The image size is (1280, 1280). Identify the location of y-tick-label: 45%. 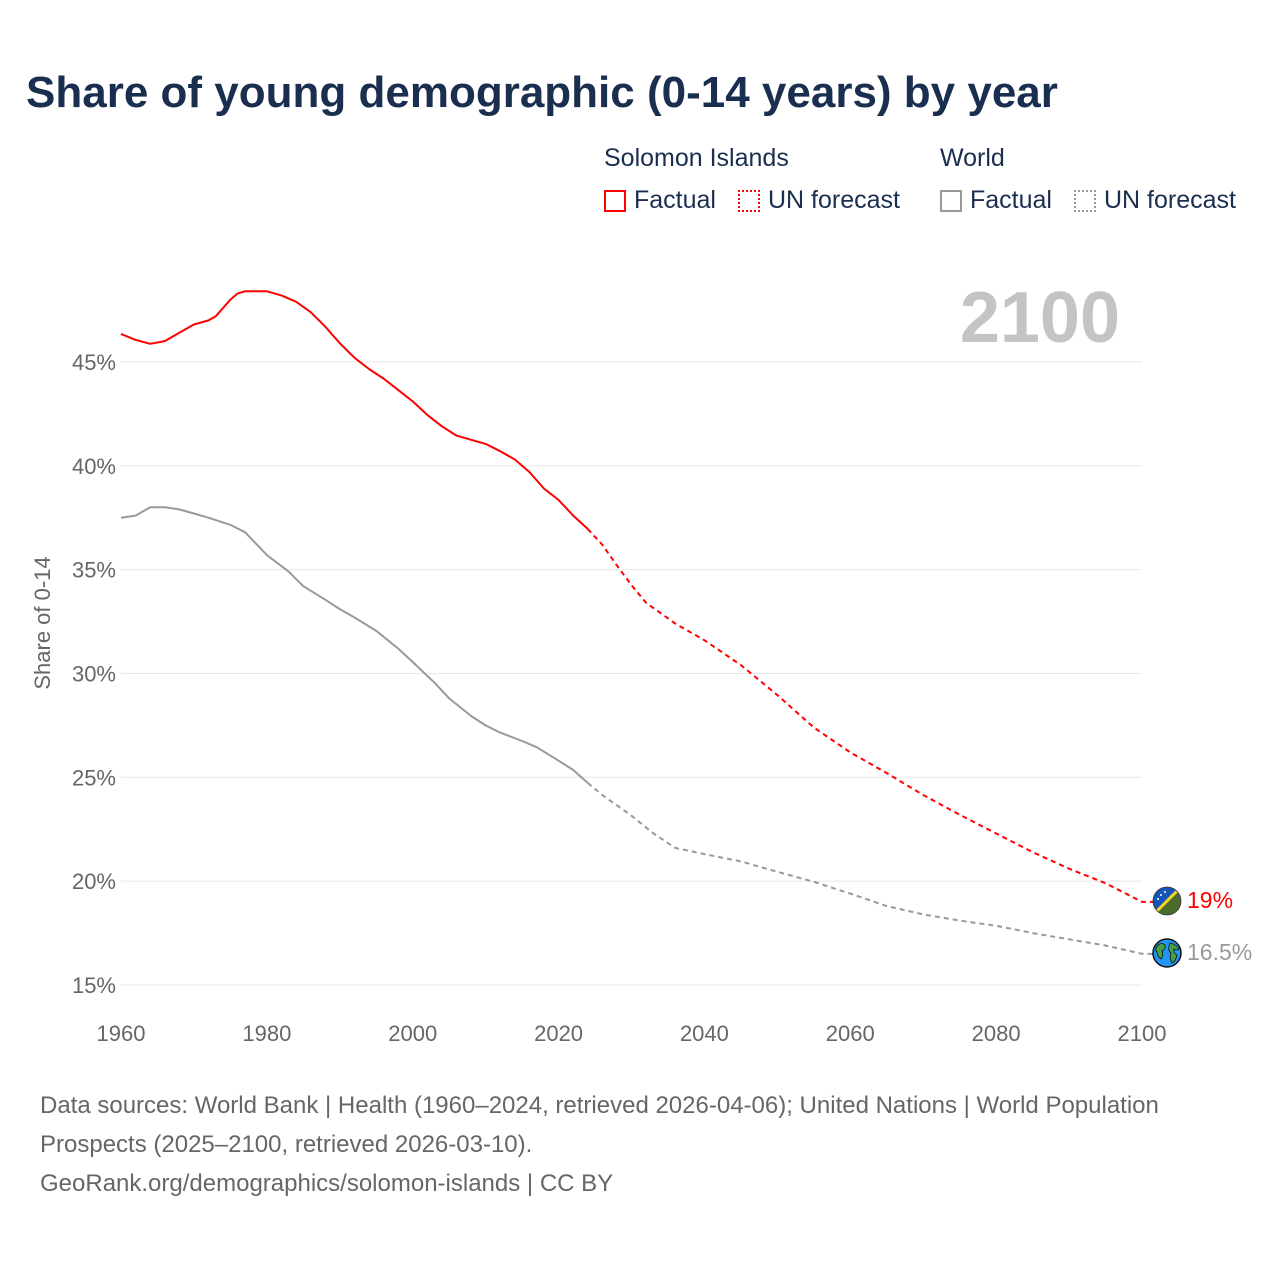
(94, 362).